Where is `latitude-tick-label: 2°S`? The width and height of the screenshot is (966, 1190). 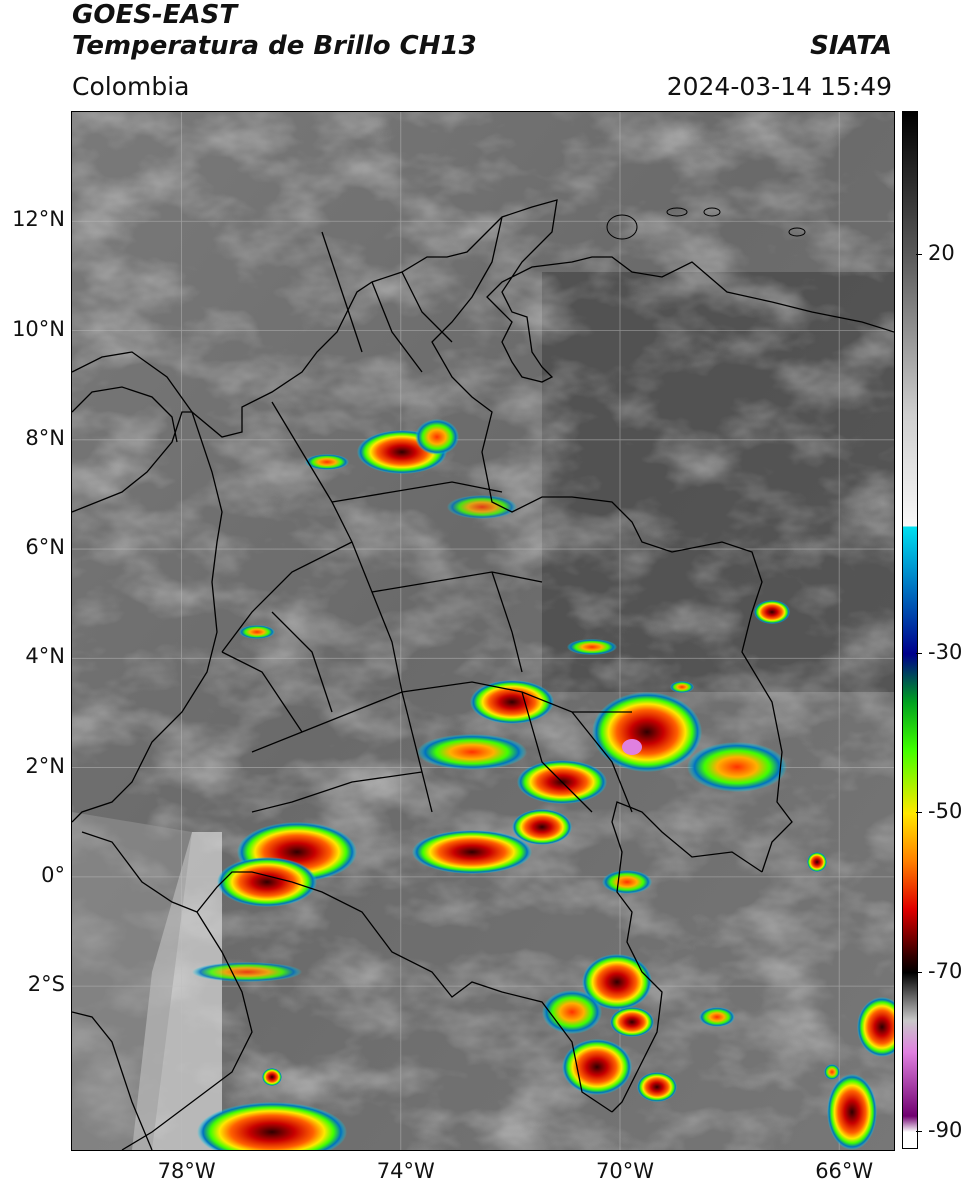
latitude-tick-label: 2°S is located at coordinates (46, 984).